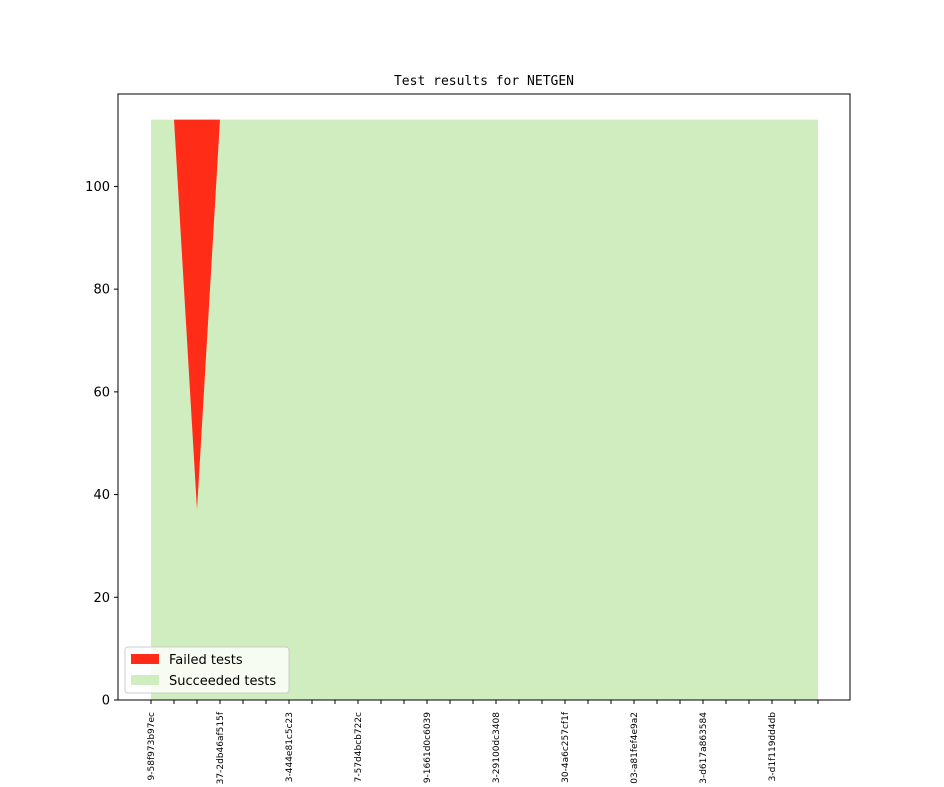 This screenshot has height=787, width=944. I want to click on y-tick-label: 80, so click(101, 290).